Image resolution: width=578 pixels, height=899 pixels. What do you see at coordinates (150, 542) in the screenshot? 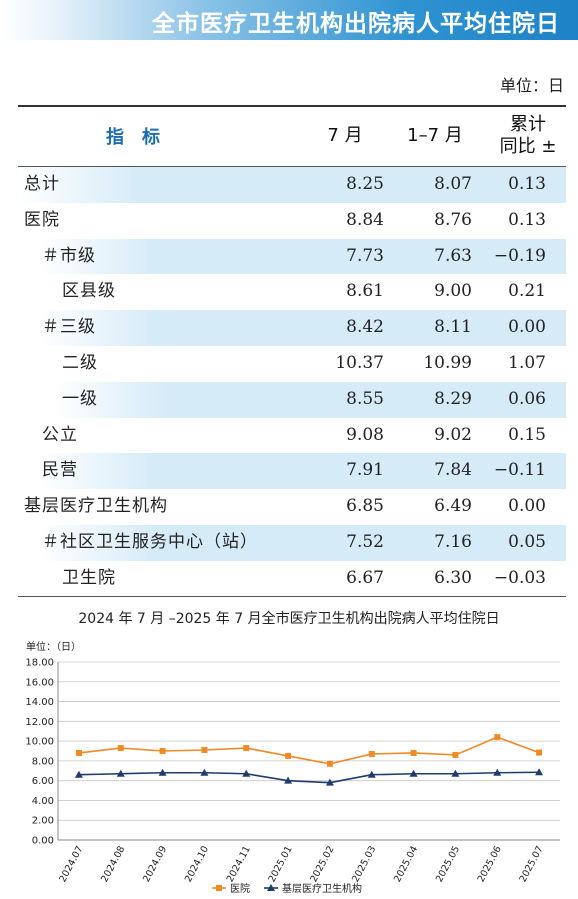
I see `row-label: ＃社区卫生服务中心（站）` at bounding box center [150, 542].